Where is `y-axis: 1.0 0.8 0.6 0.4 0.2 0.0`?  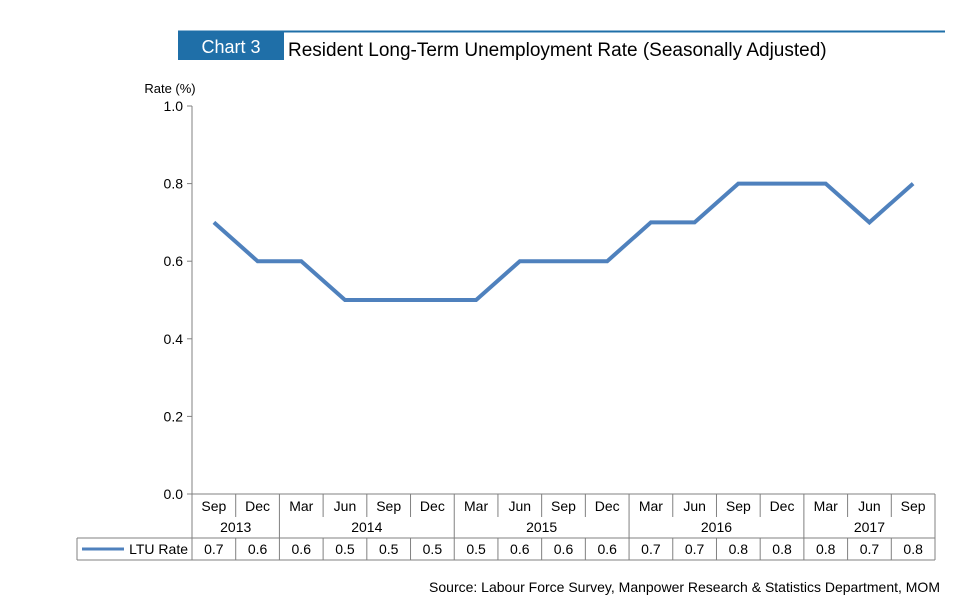 y-axis: 1.0 0.8 0.6 0.4 0.2 0.0 is located at coordinates (178, 300).